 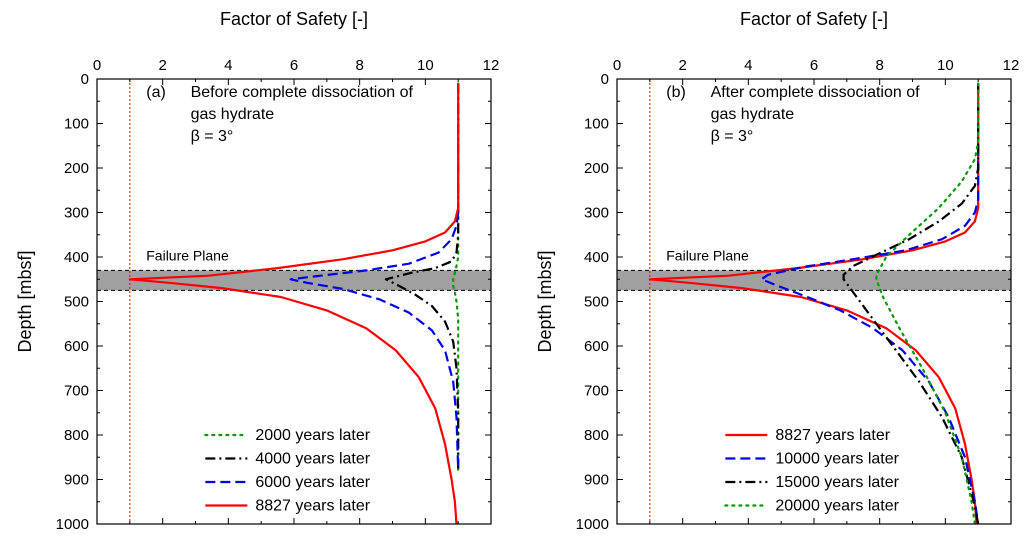 I want to click on legend-entry: 15000 years later, so click(x=837, y=482).